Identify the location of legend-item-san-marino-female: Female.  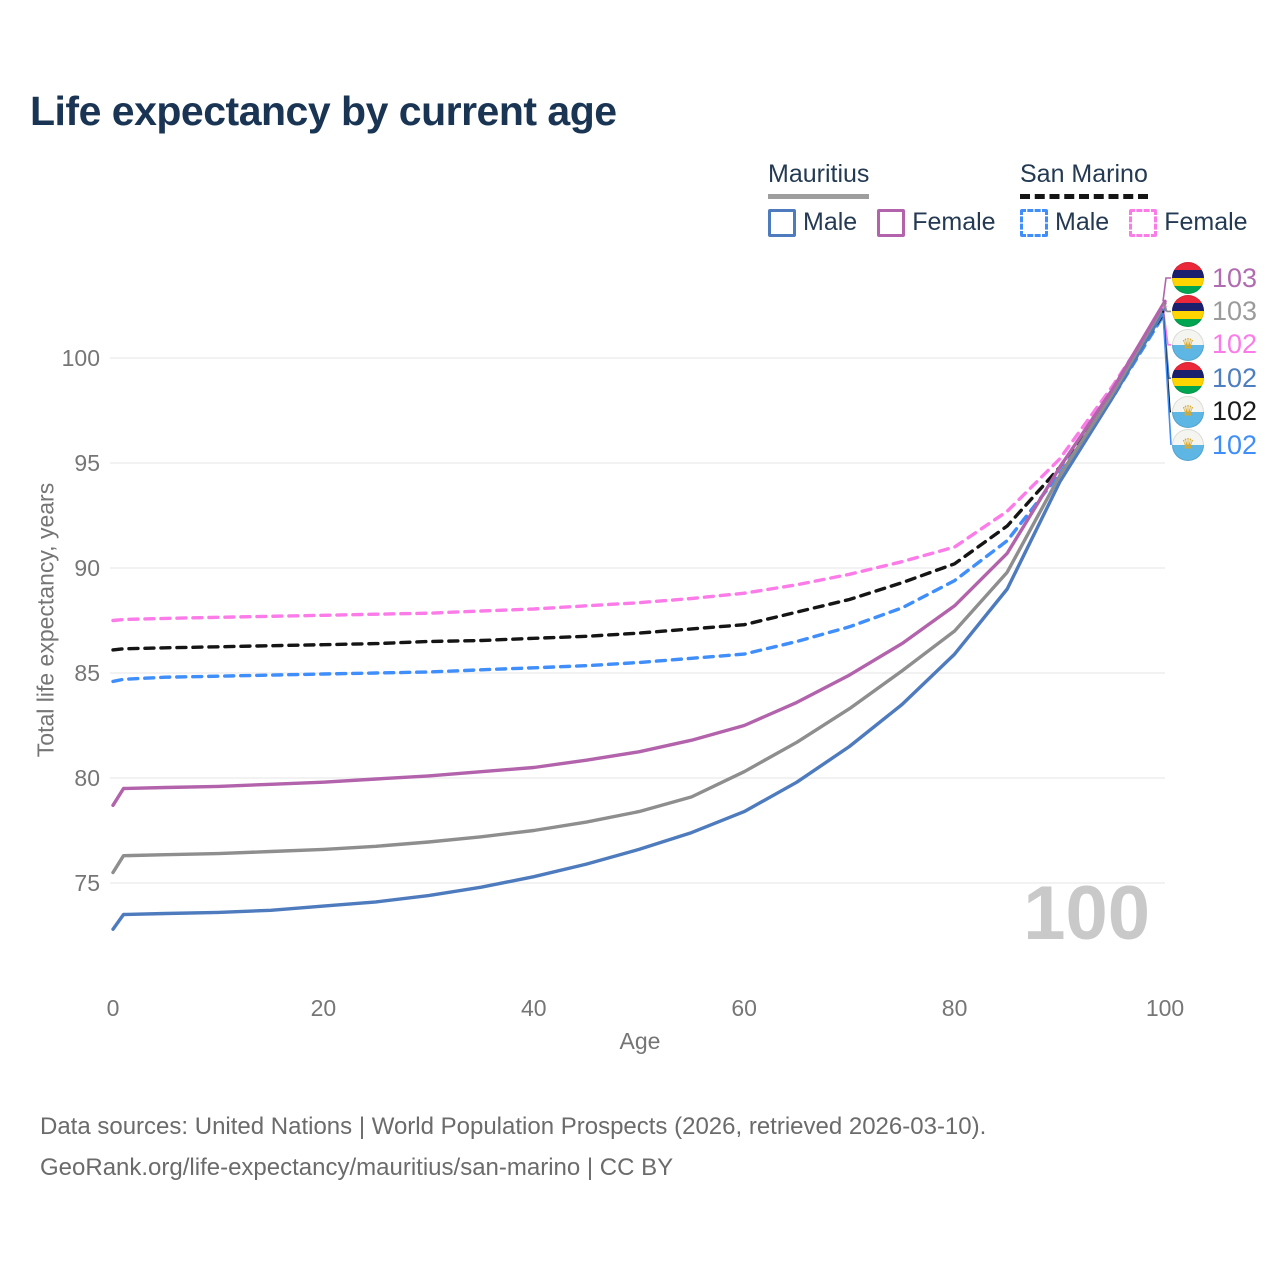
(1188, 222).